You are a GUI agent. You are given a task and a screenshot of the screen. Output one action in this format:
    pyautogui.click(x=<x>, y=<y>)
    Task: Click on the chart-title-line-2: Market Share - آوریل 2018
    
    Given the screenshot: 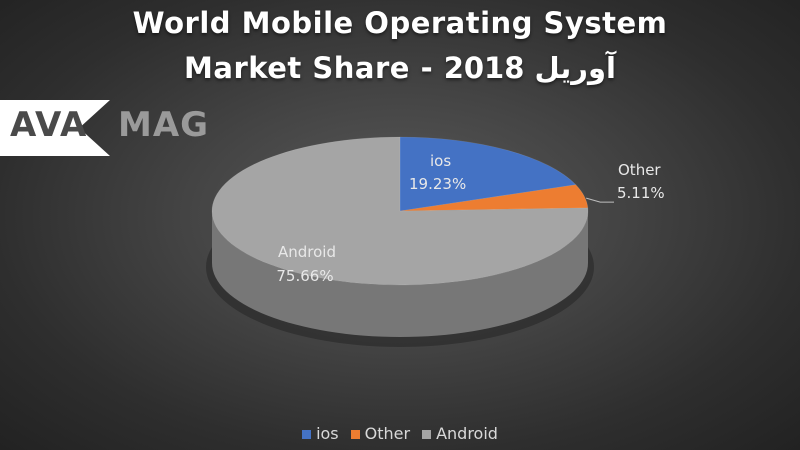 What is the action you would take?
    pyautogui.click(x=400, y=68)
    